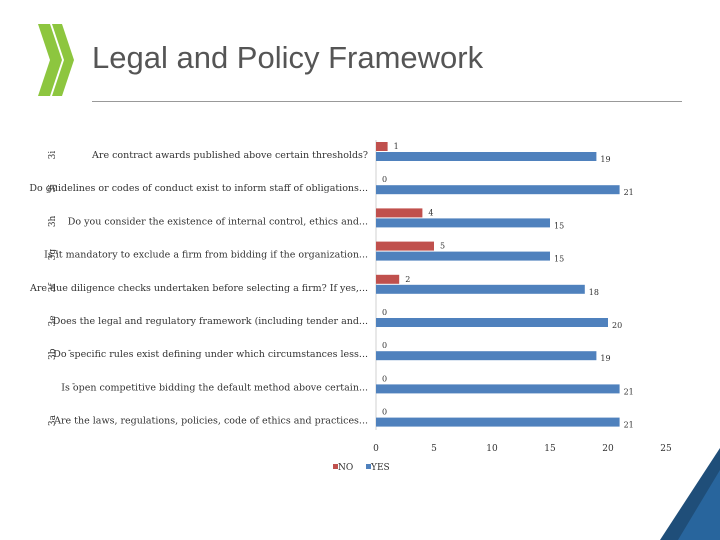  What do you see at coordinates (430, 212) in the screenshot?
I see `data-label-no: 4` at bounding box center [430, 212].